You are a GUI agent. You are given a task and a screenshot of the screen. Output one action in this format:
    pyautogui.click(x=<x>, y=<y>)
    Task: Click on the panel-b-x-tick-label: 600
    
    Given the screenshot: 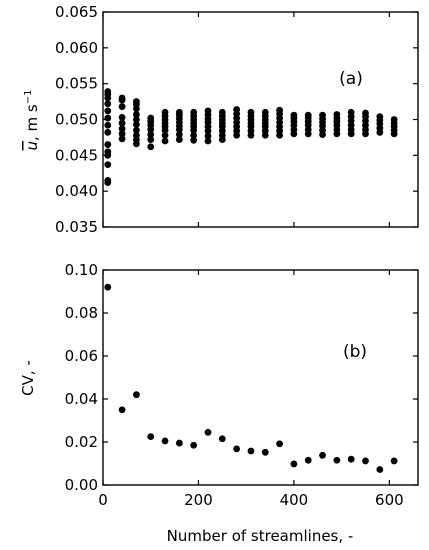 What is the action you would take?
    pyautogui.click(x=389, y=500)
    